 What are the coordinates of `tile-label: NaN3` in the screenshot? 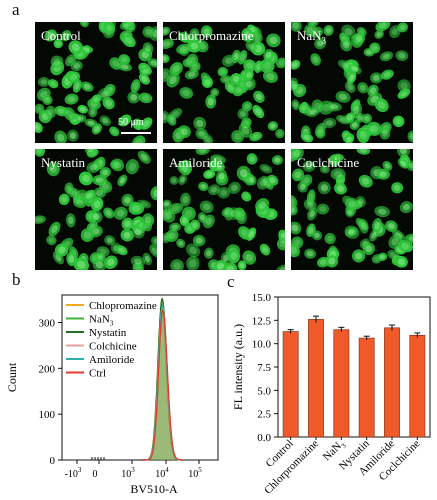 It's located at (311, 37).